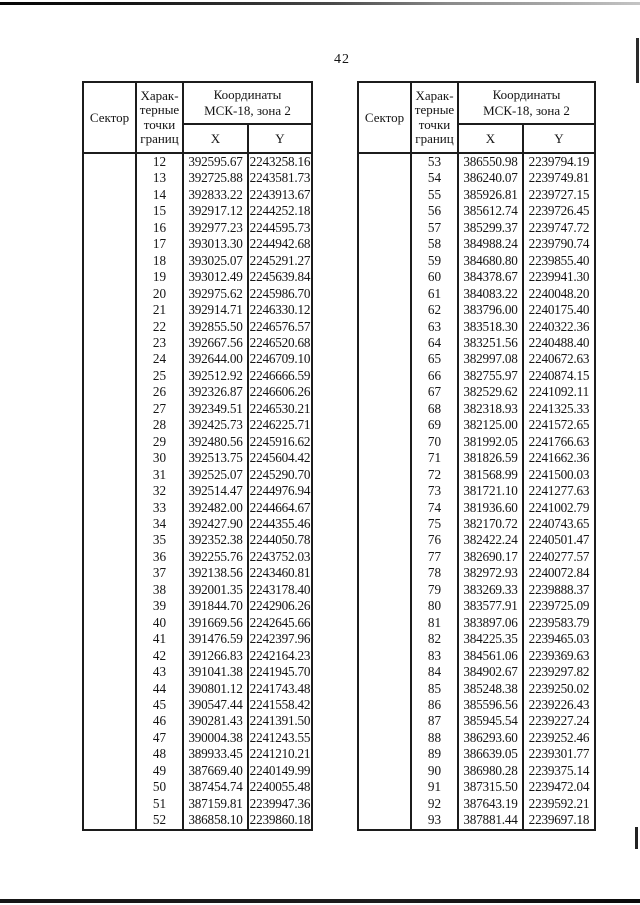 Image resolution: width=640 pixels, height=905 pixels. Describe the element at coordinates (476, 804) in the screenshot. I see `table-row: 92 387643.19 2239592.21` at that location.